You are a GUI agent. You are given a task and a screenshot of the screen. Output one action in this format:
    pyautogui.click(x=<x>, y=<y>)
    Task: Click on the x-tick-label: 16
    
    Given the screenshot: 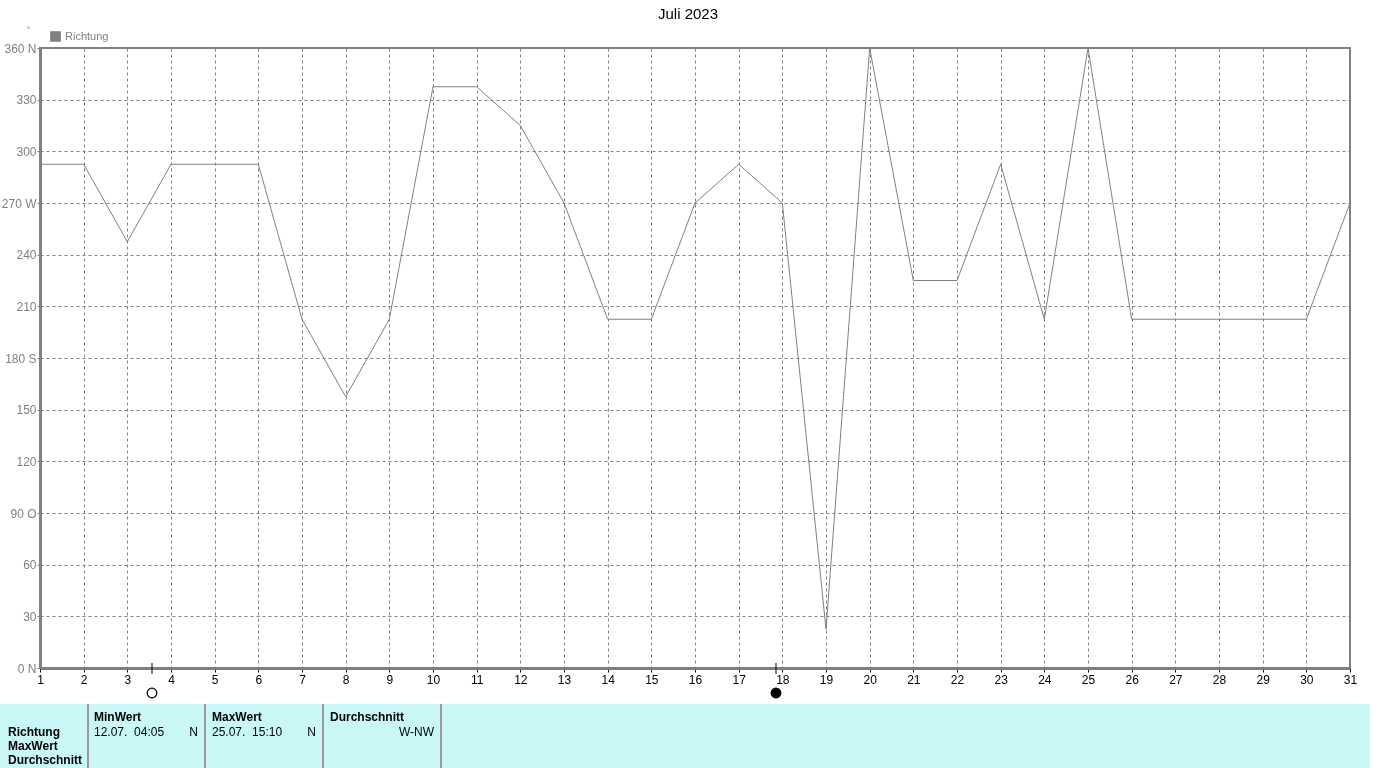 What is the action you would take?
    pyautogui.click(x=695, y=679)
    